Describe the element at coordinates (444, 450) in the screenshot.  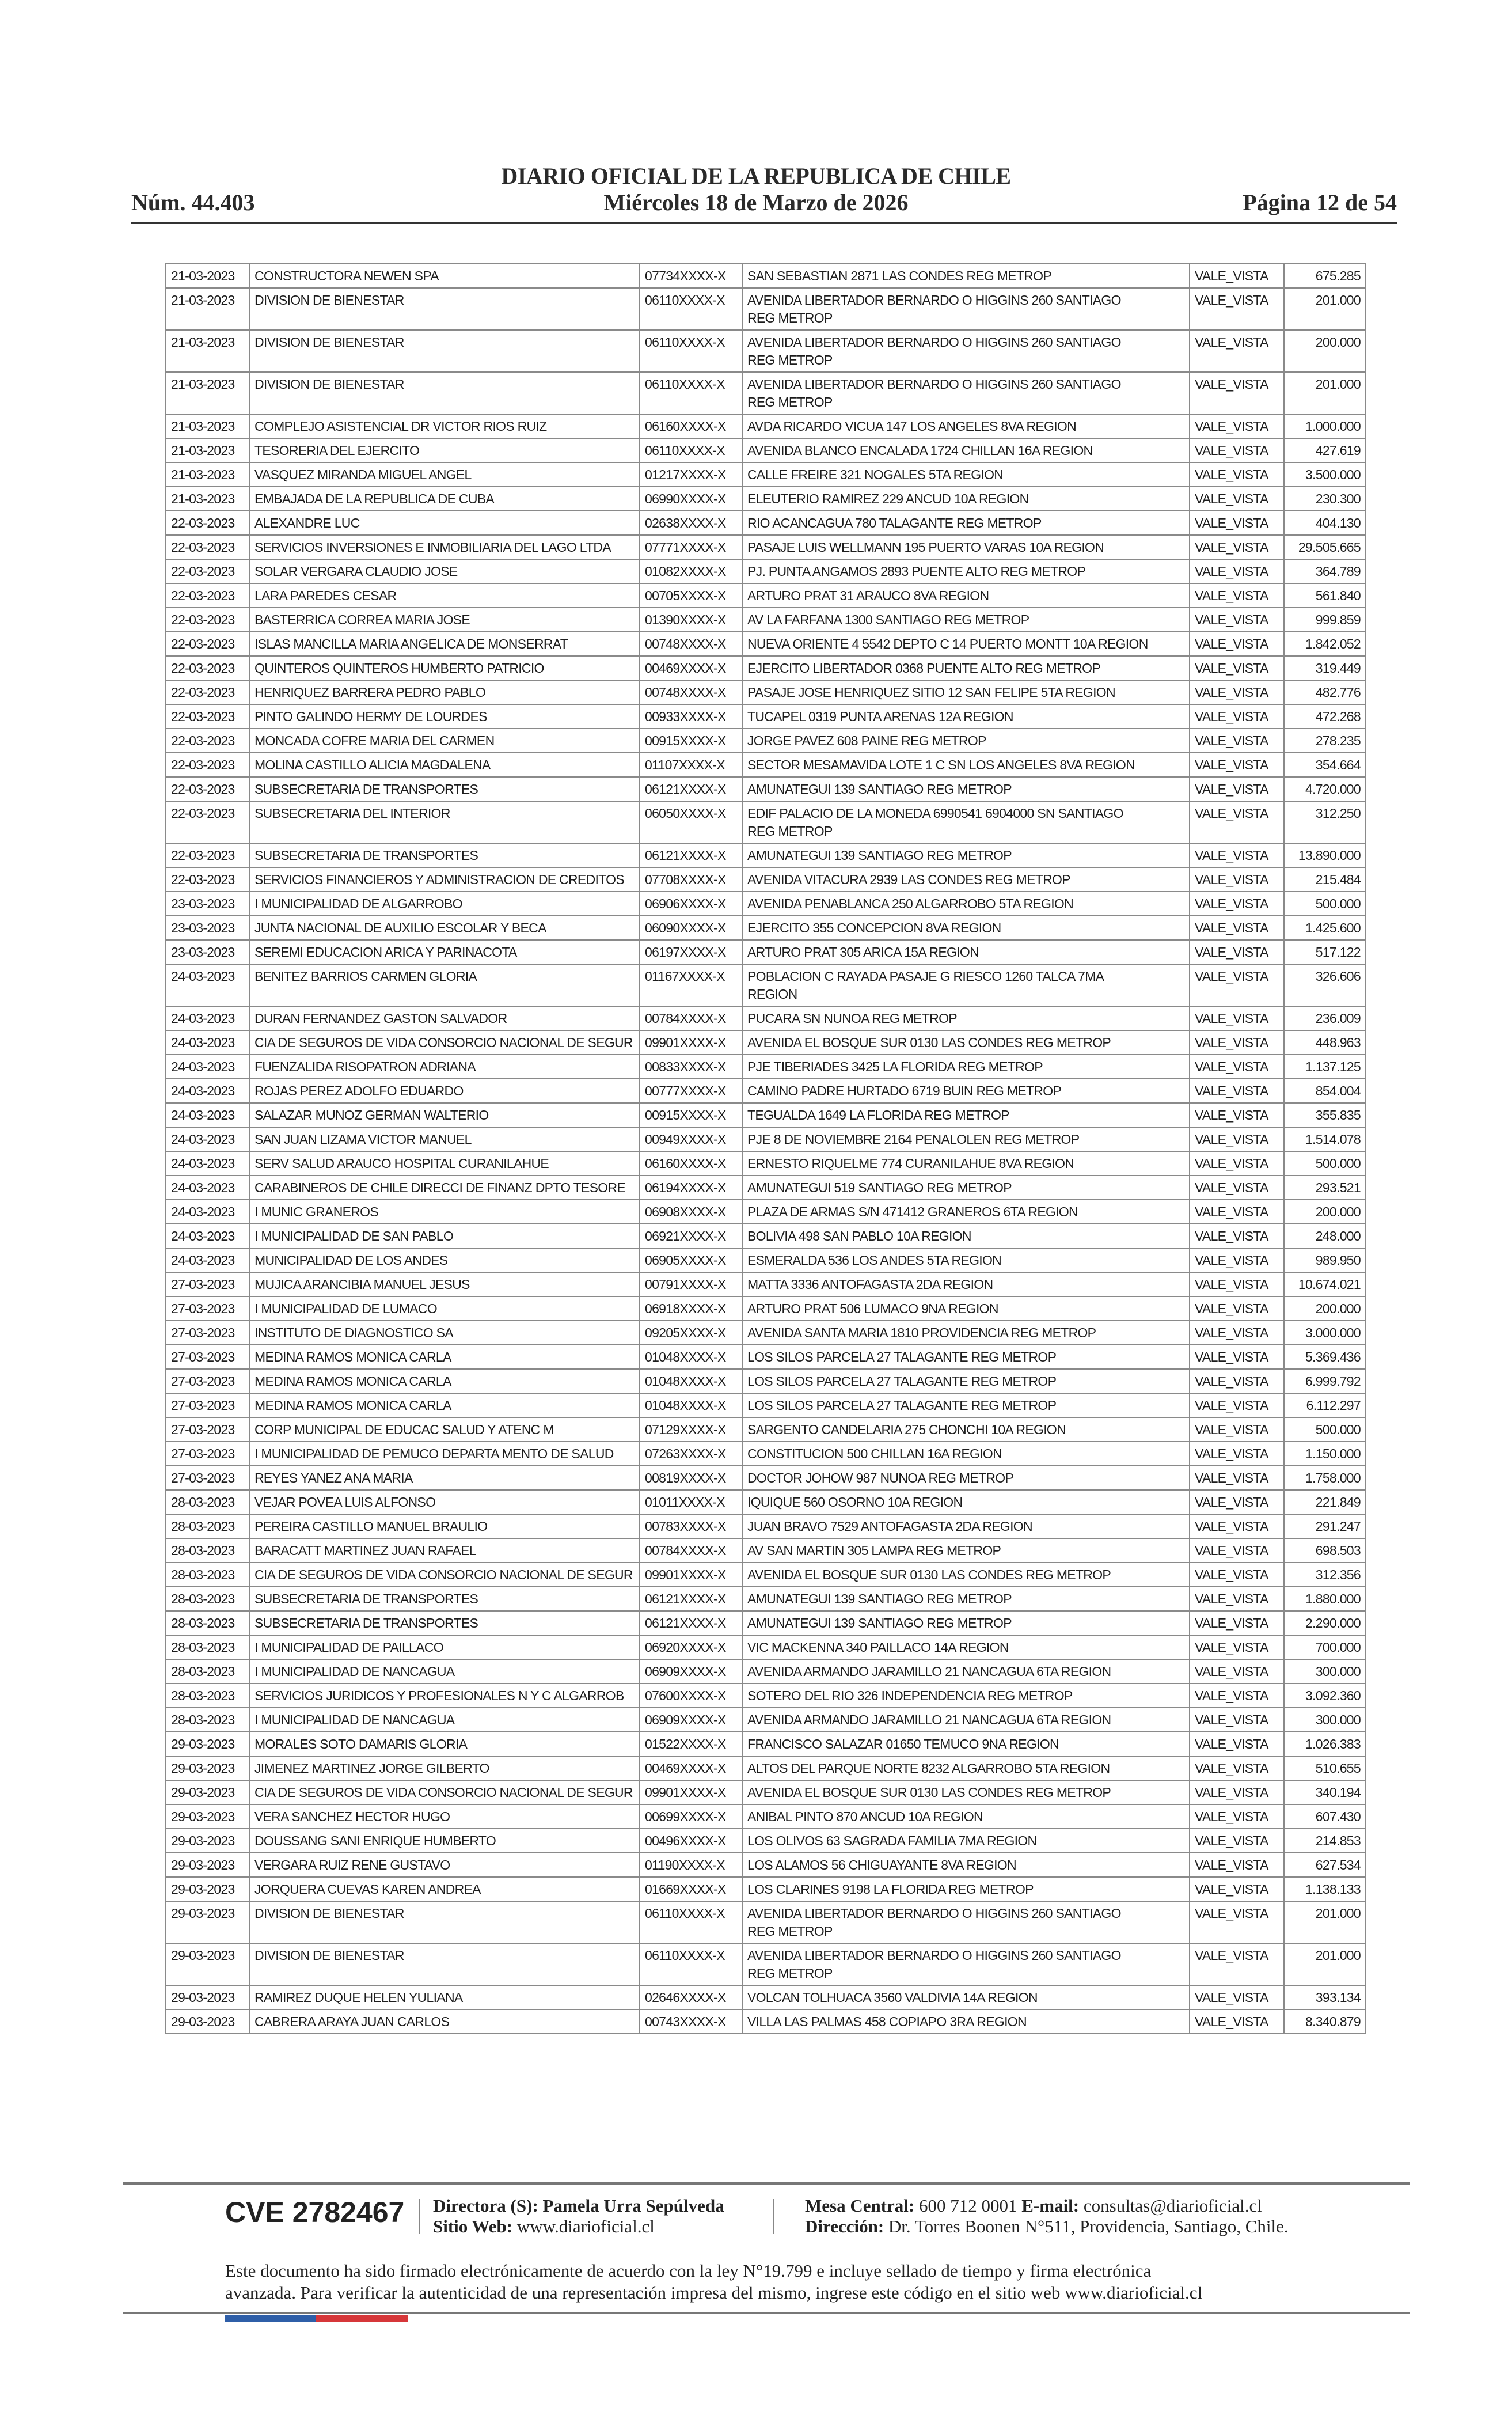
I see `beneficiary-cell: TESORERIA DEL EJERCITO` at that location.